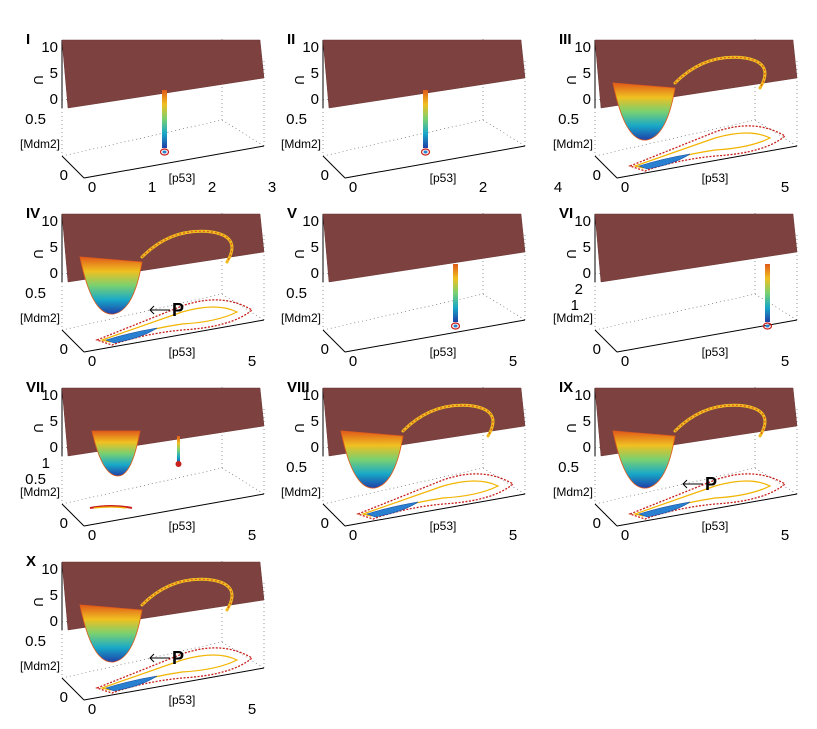 The image size is (817, 729). What do you see at coordinates (178, 658) in the screenshot?
I see `marker-label: P` at bounding box center [178, 658].